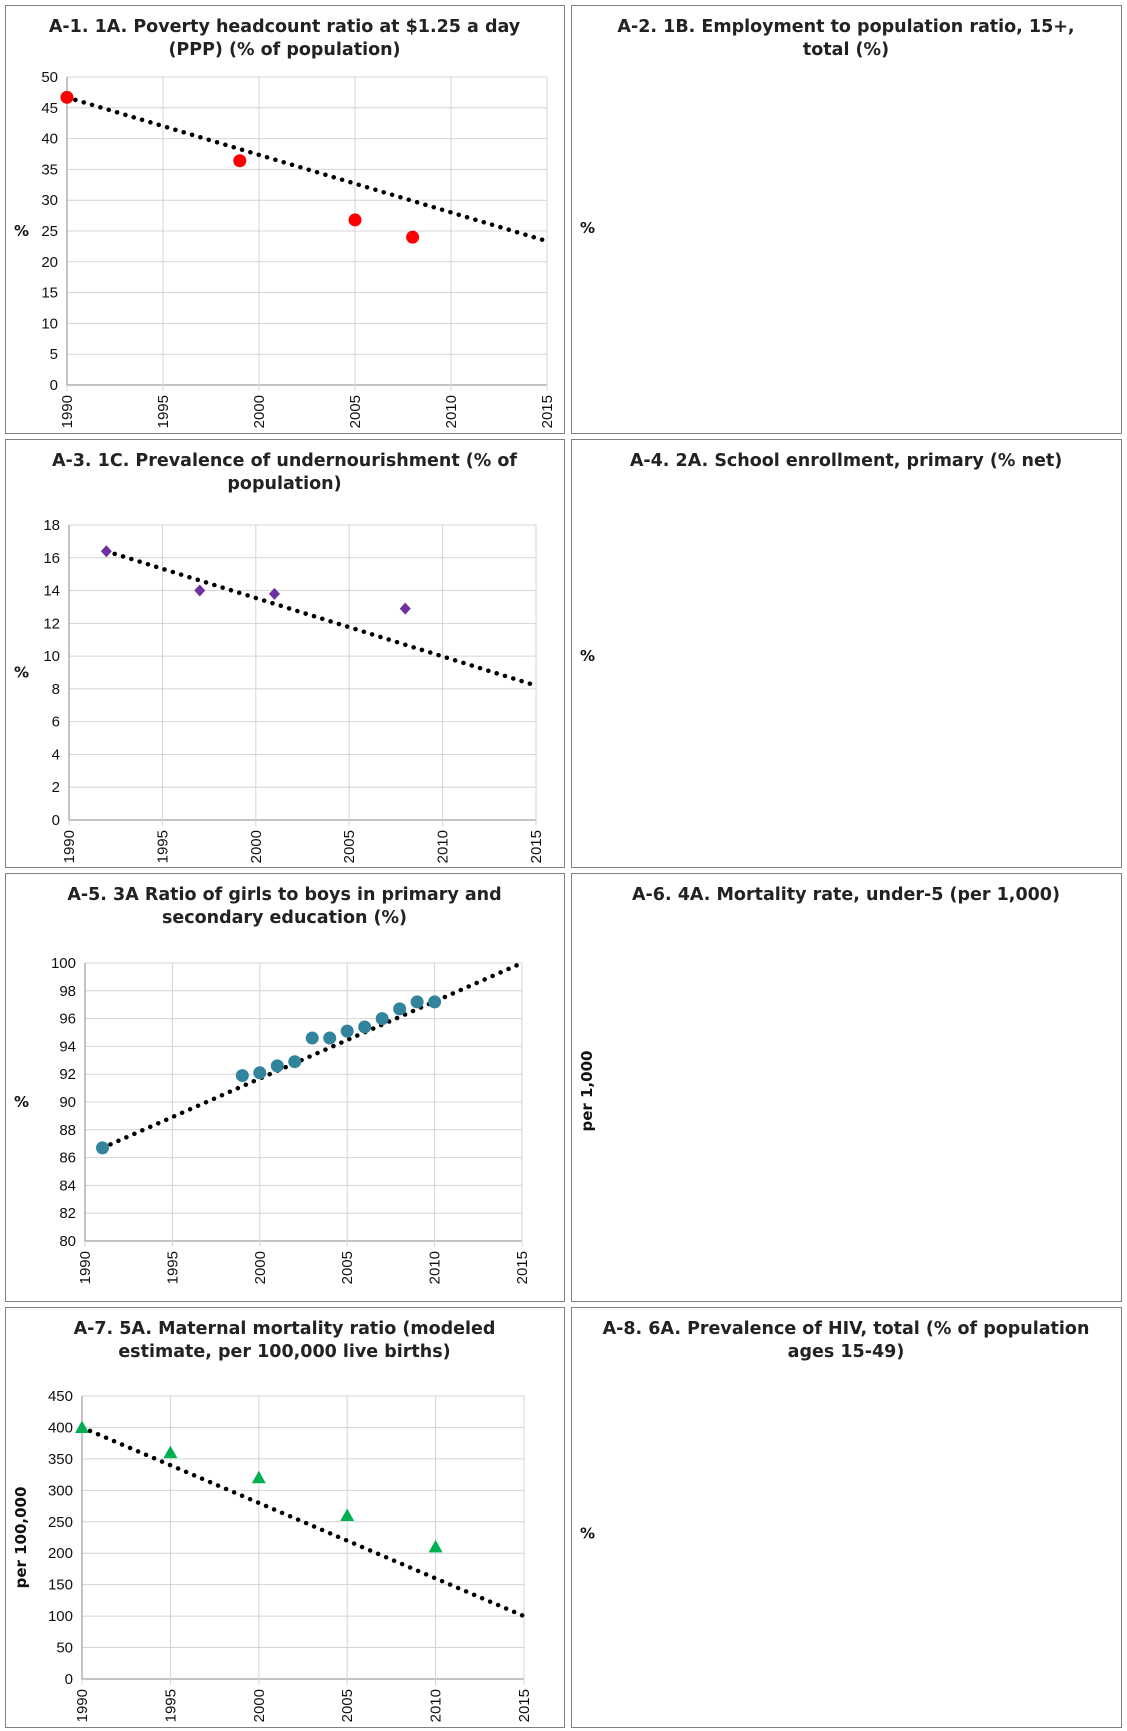 The height and width of the screenshot is (1731, 1127). I want to click on y-tick-label: 250, so click(60, 1522).